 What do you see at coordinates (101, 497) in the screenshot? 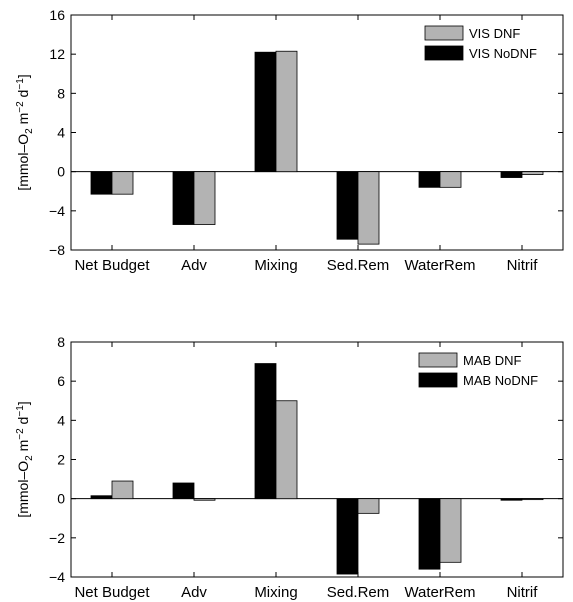
I see `bar-mab-nodnf-net-budget` at bounding box center [101, 497].